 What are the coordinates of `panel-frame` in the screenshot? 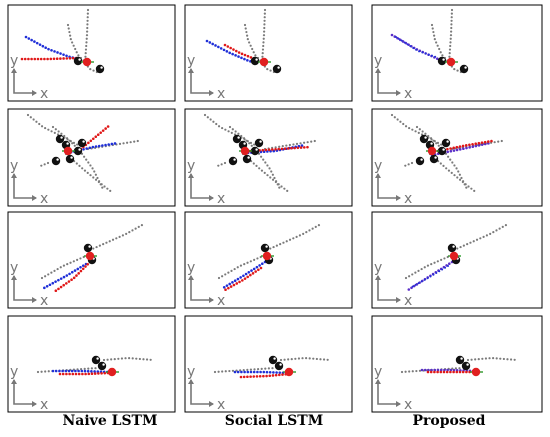 It's located at (268, 260).